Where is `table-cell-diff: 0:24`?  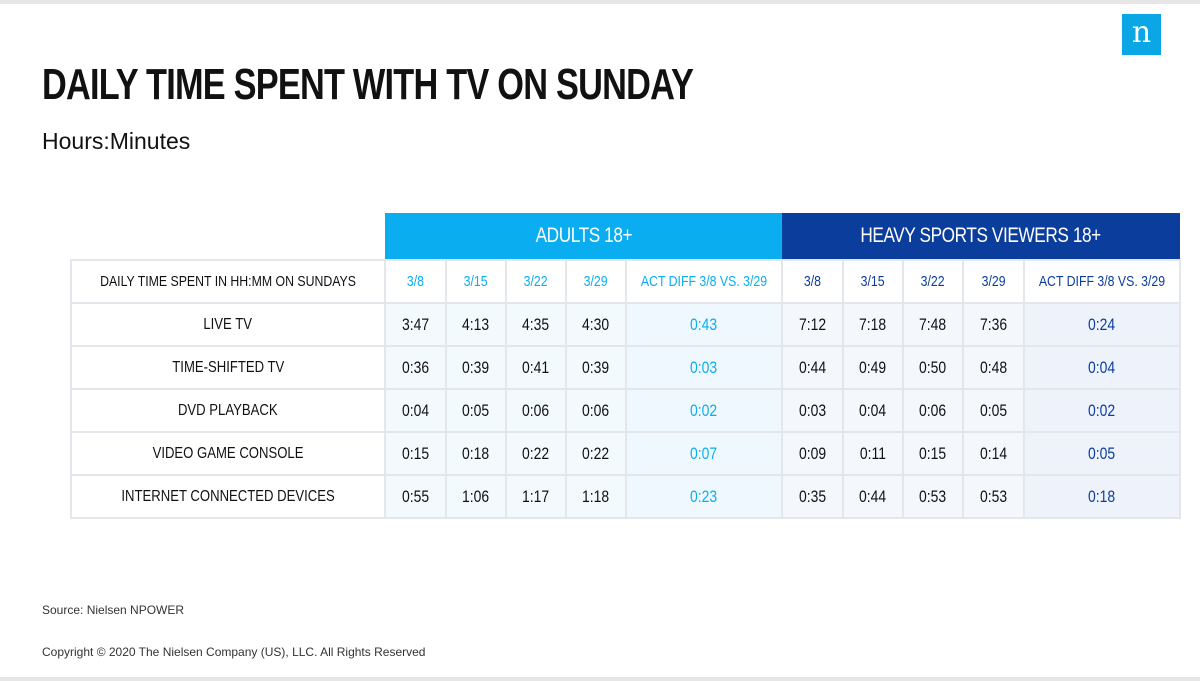 table-cell-diff: 0:24 is located at coordinates (1101, 324).